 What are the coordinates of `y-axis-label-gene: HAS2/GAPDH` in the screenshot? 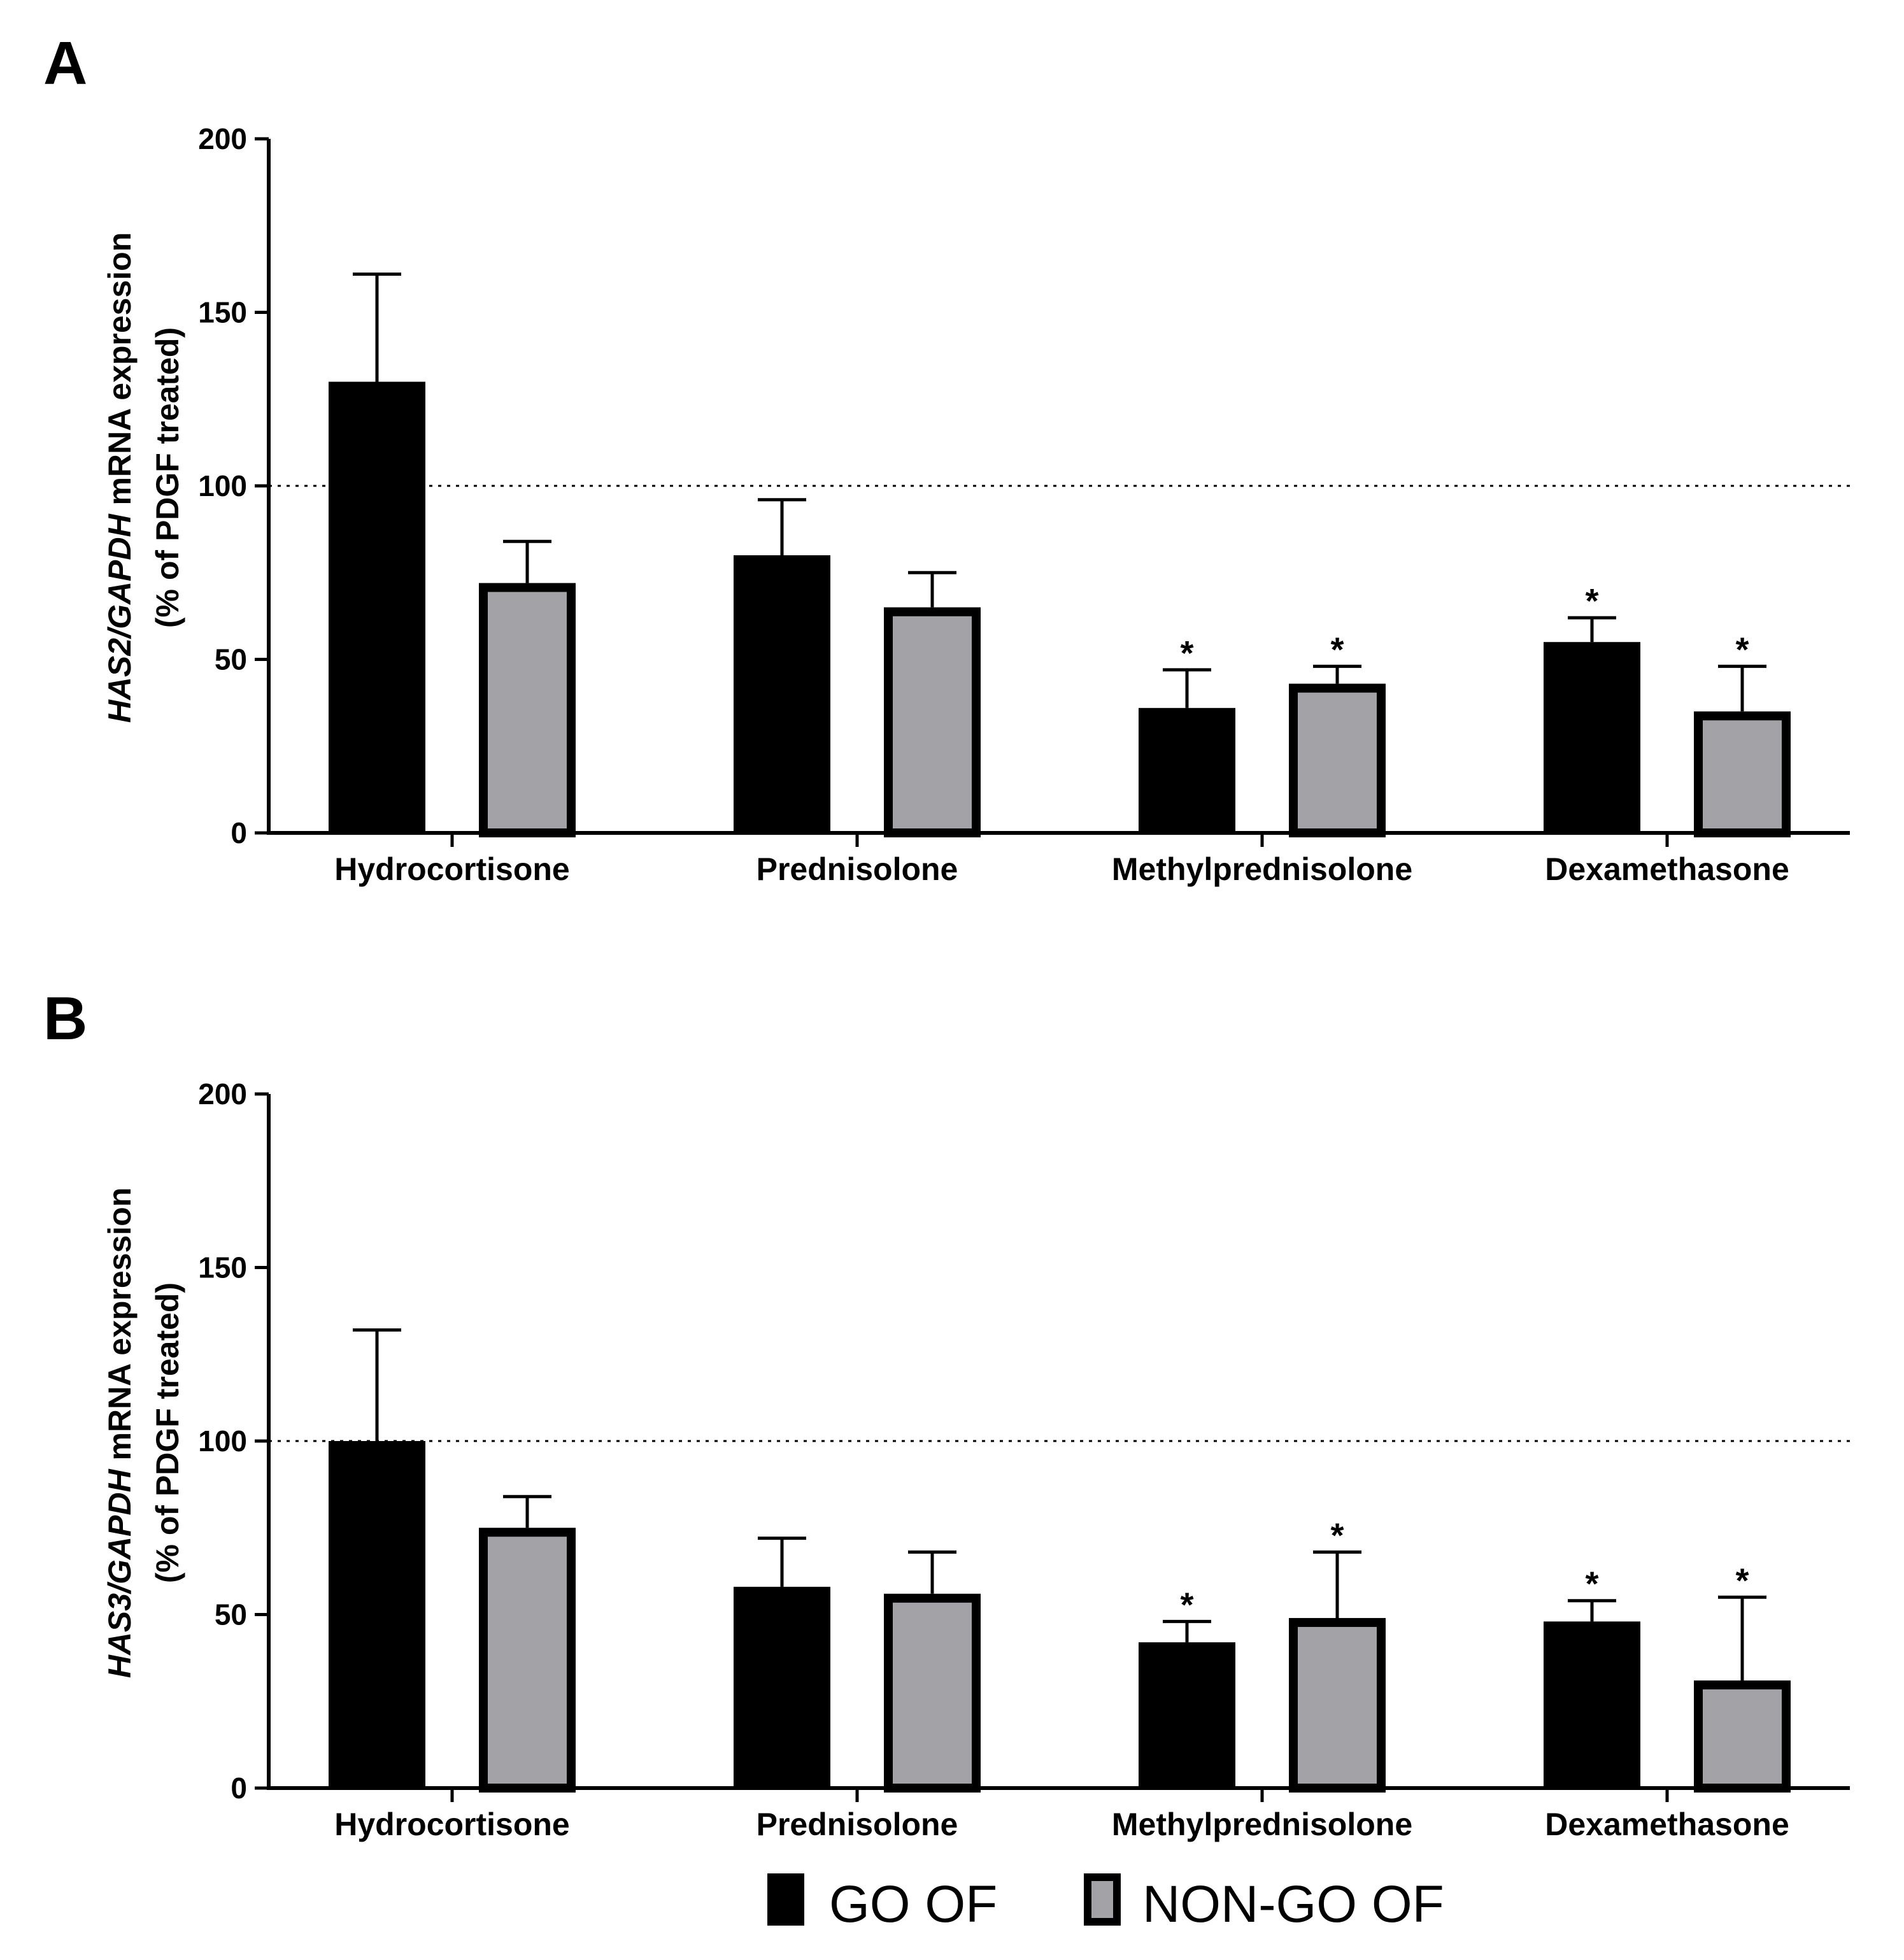 It's located at (120, 618).